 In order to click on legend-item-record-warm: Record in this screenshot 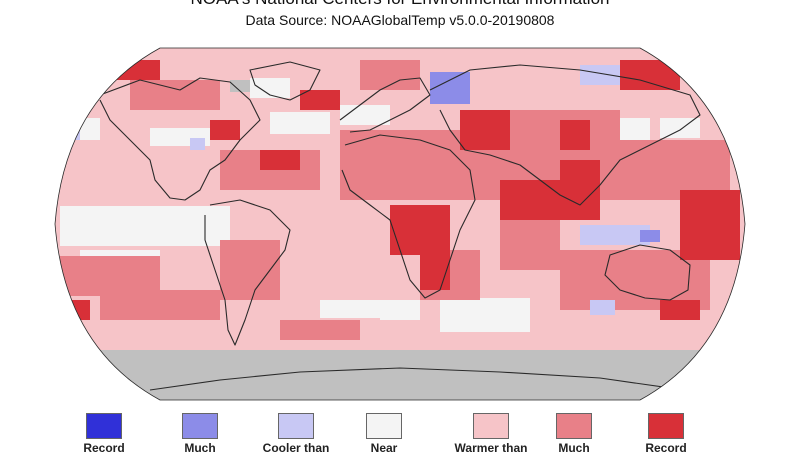, I will do `click(666, 434)`.